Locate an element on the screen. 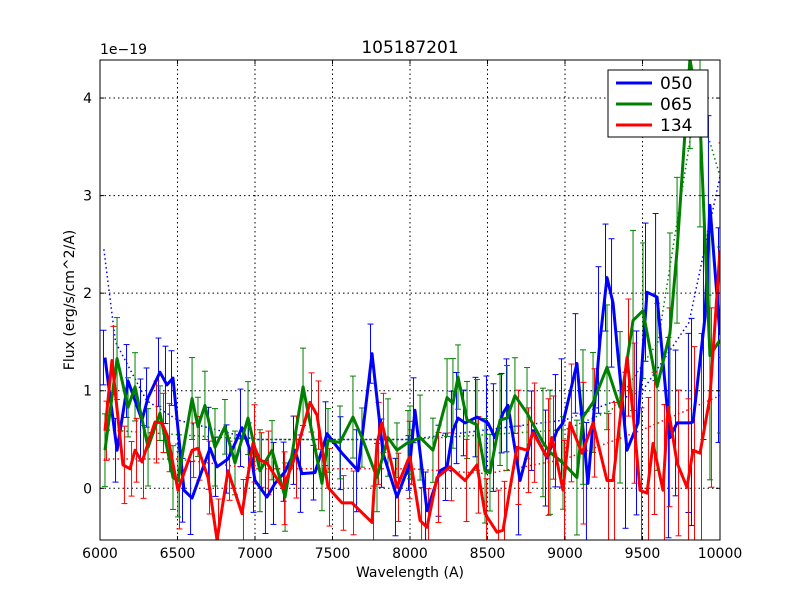  x-tick-label: 6000 is located at coordinates (100, 554).